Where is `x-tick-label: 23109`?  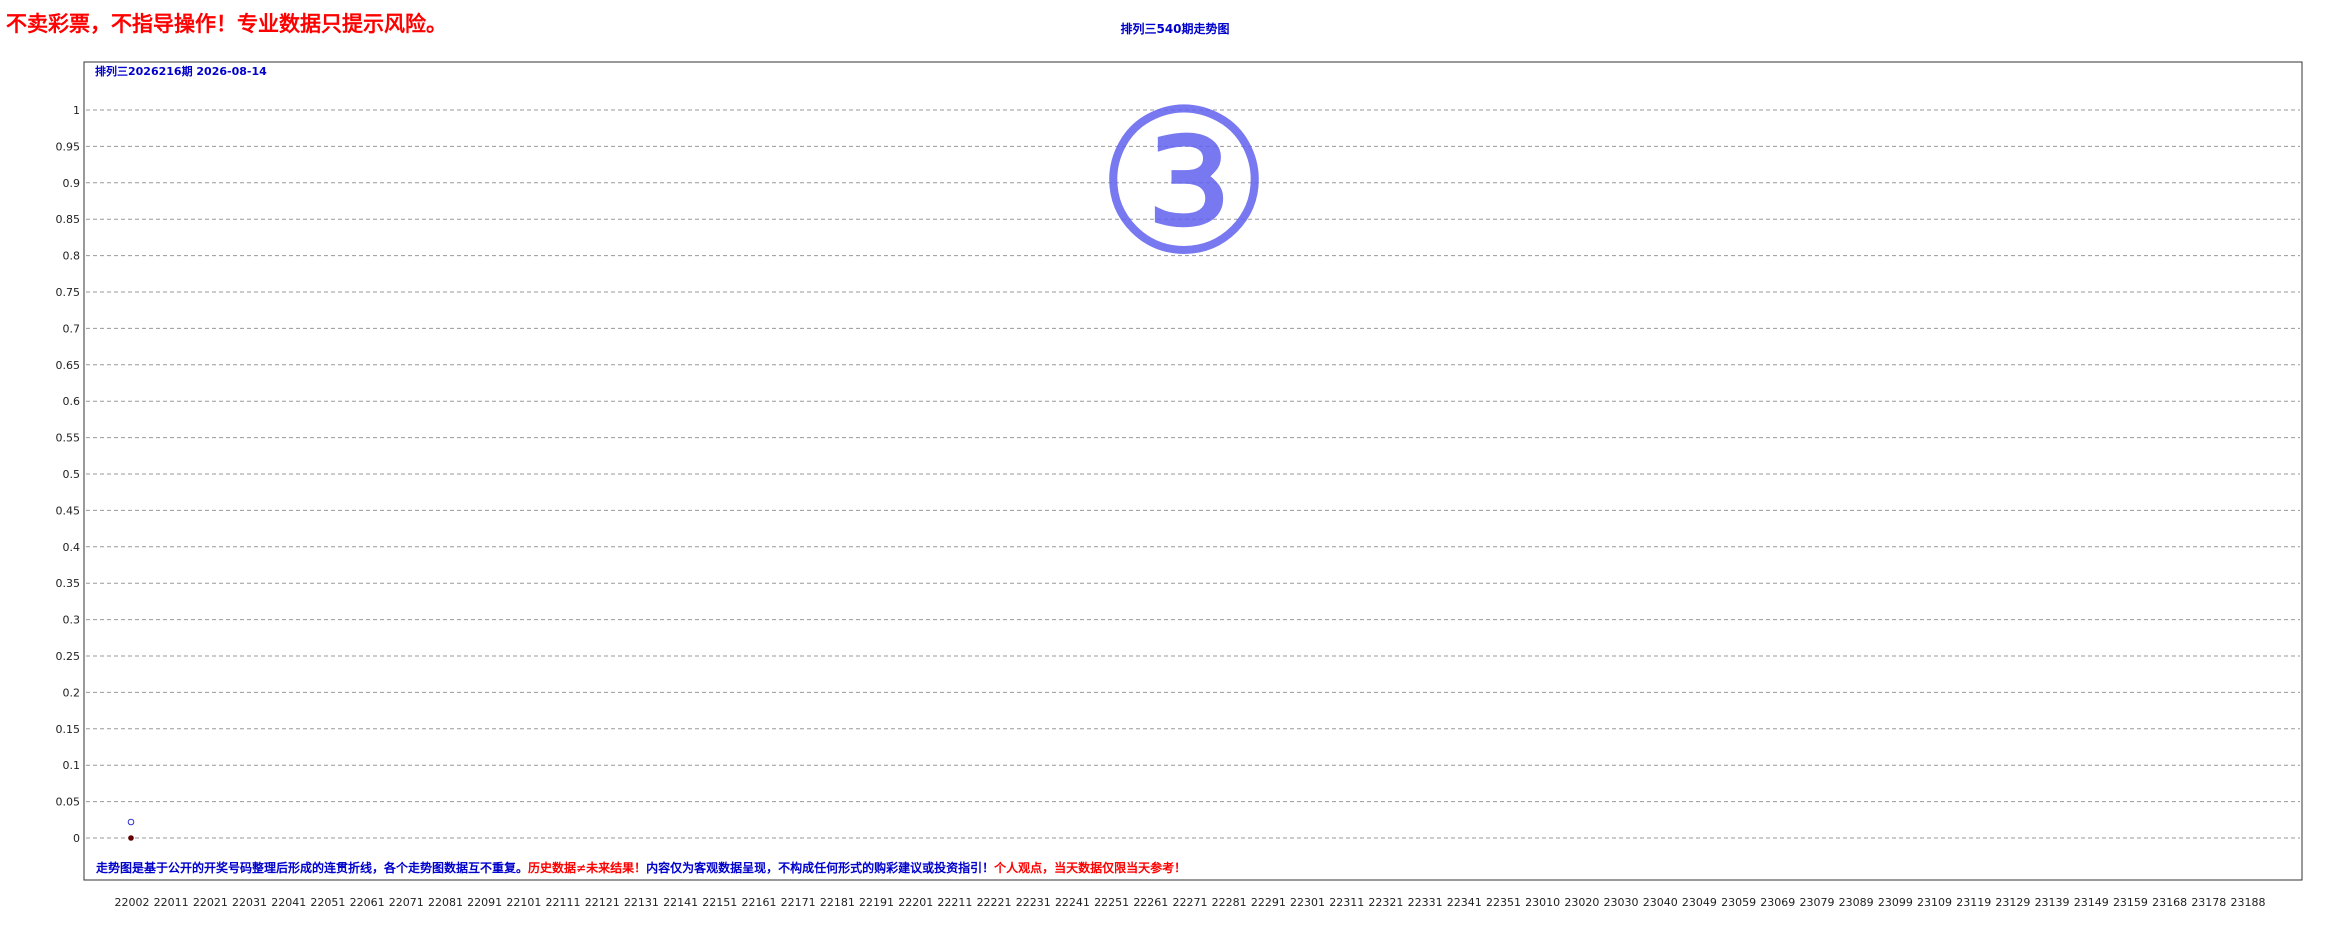
x-tick-label: 23109 is located at coordinates (1934, 902).